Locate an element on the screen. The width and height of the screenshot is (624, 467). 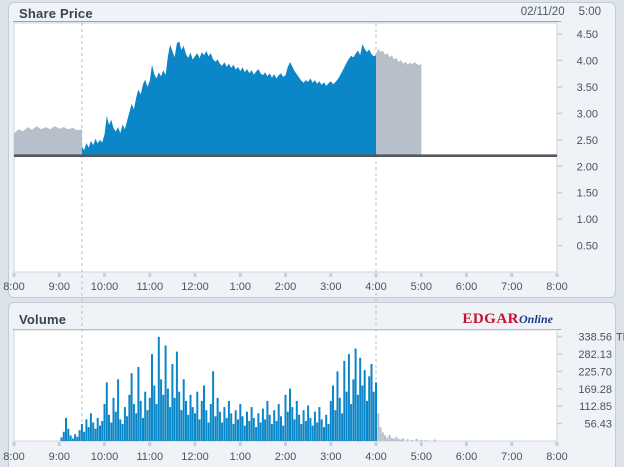
edgar-logo-text: EDGAR is located at coordinates (490, 319).